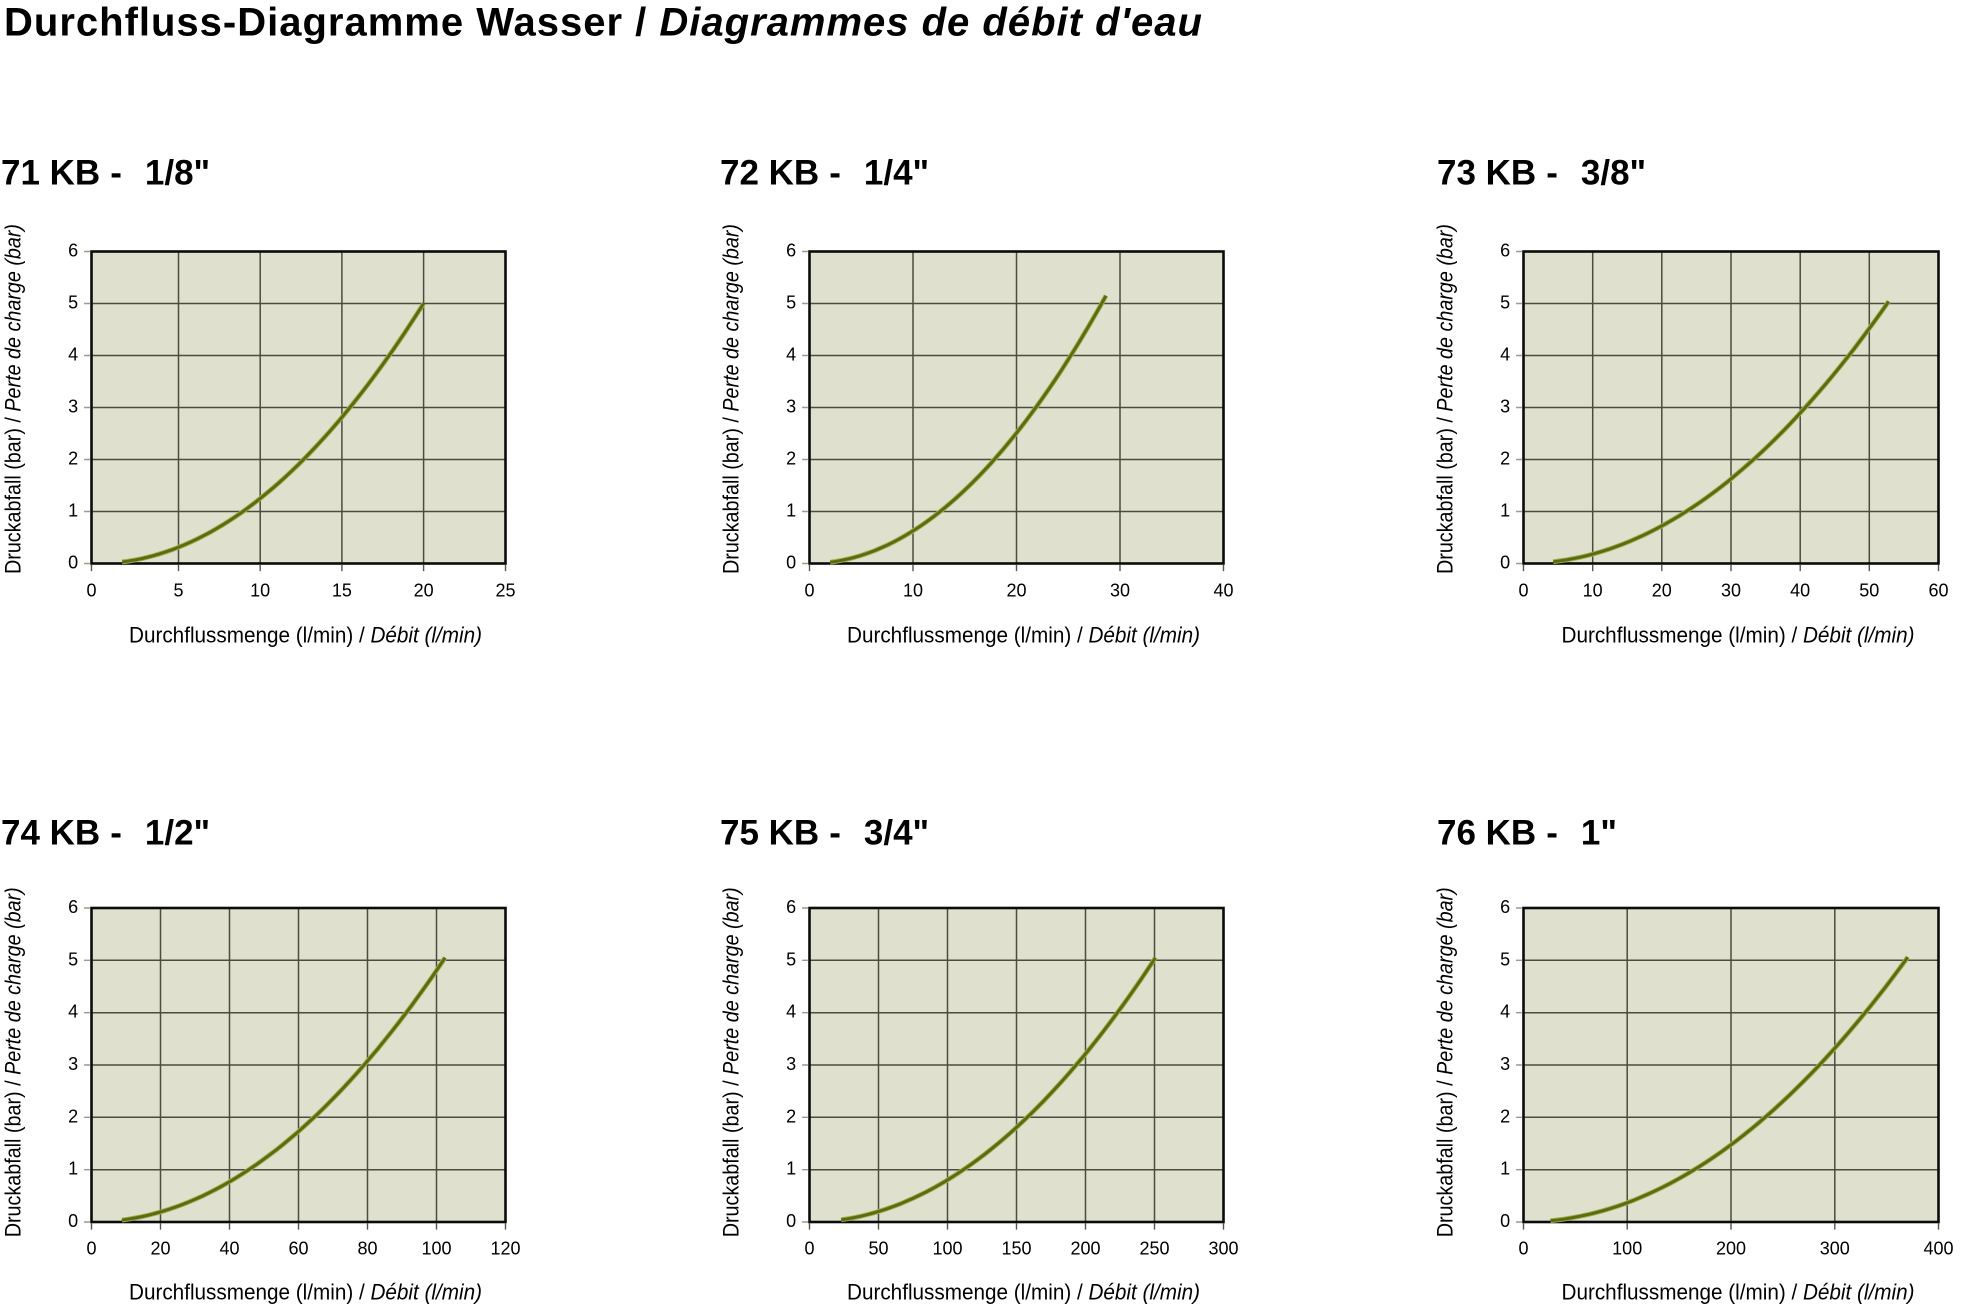  Describe the element at coordinates (505, 1248) in the screenshot. I see `svg-text: 120` at that location.